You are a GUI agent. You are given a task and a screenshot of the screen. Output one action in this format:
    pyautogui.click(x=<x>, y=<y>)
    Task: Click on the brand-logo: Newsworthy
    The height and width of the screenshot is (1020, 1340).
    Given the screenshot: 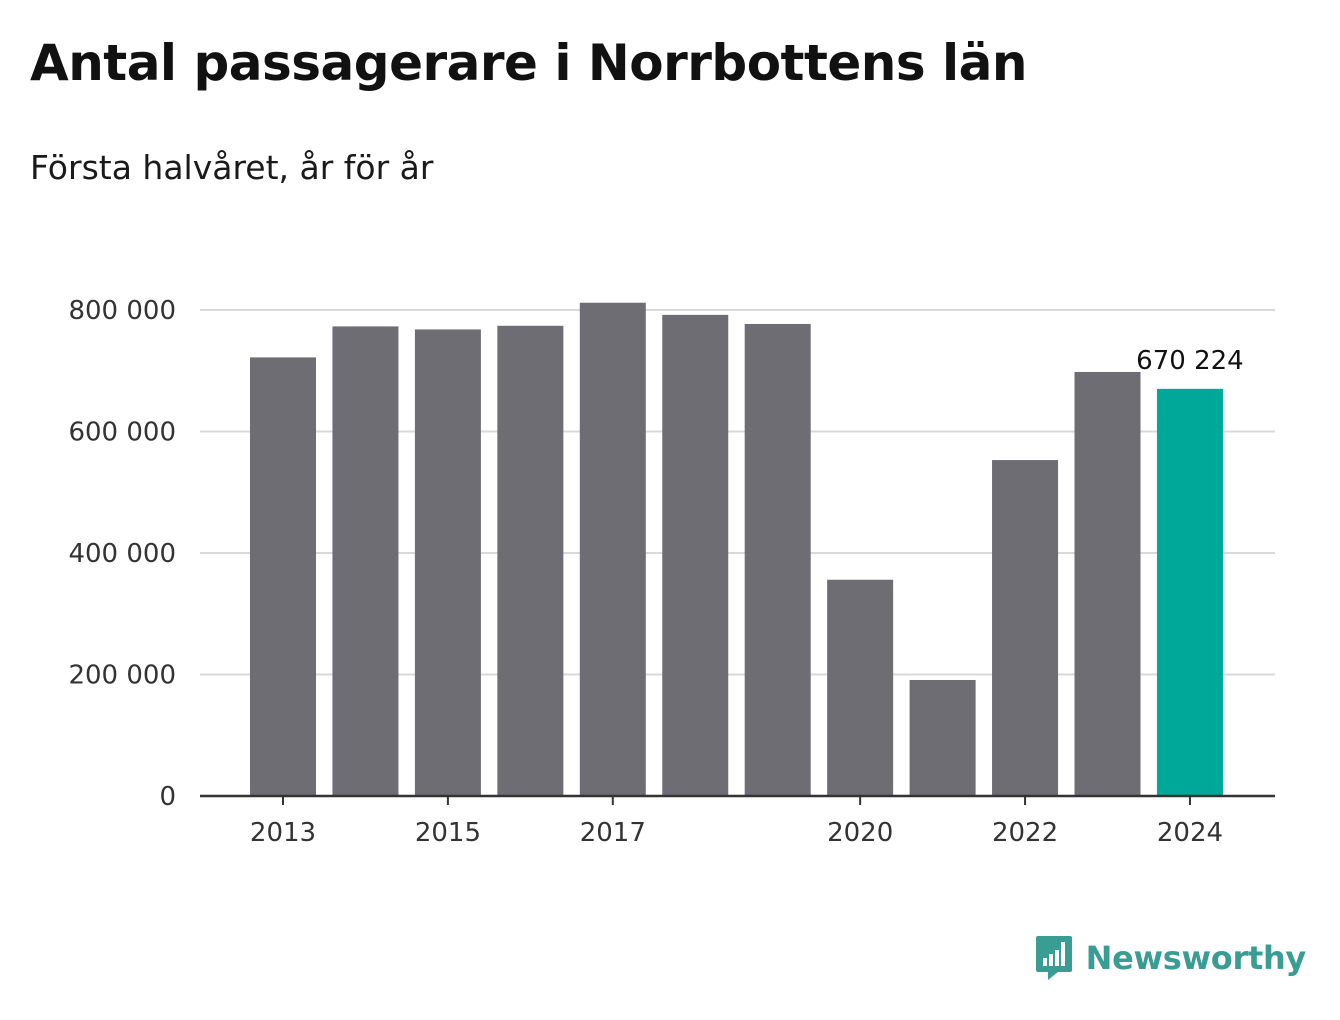 What is the action you would take?
    pyautogui.click(x=1170, y=958)
    